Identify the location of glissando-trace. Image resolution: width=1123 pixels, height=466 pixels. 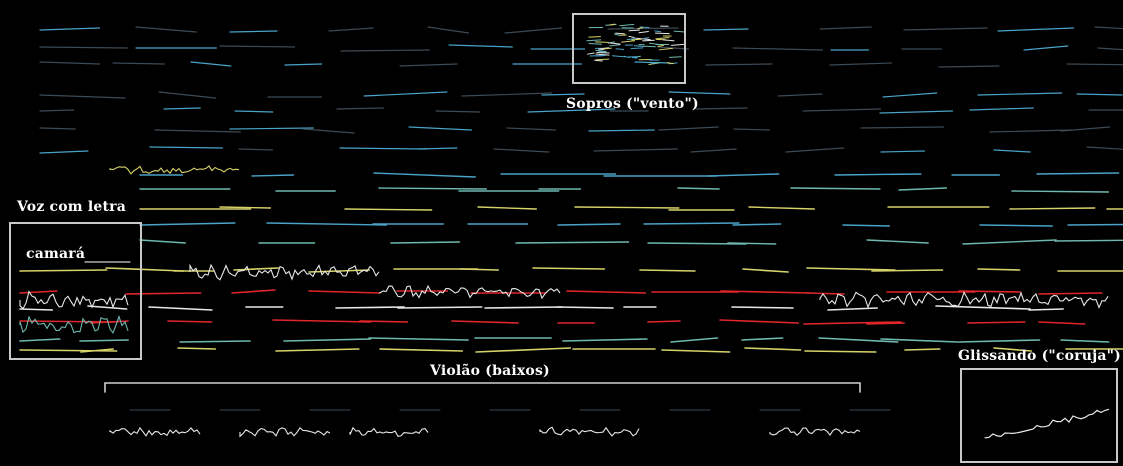
(1047, 423).